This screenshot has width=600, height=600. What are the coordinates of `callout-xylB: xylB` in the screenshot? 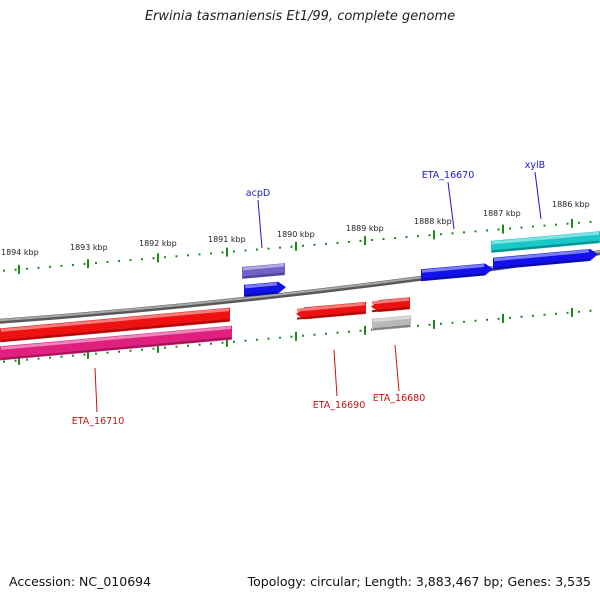 It's located at (535, 190).